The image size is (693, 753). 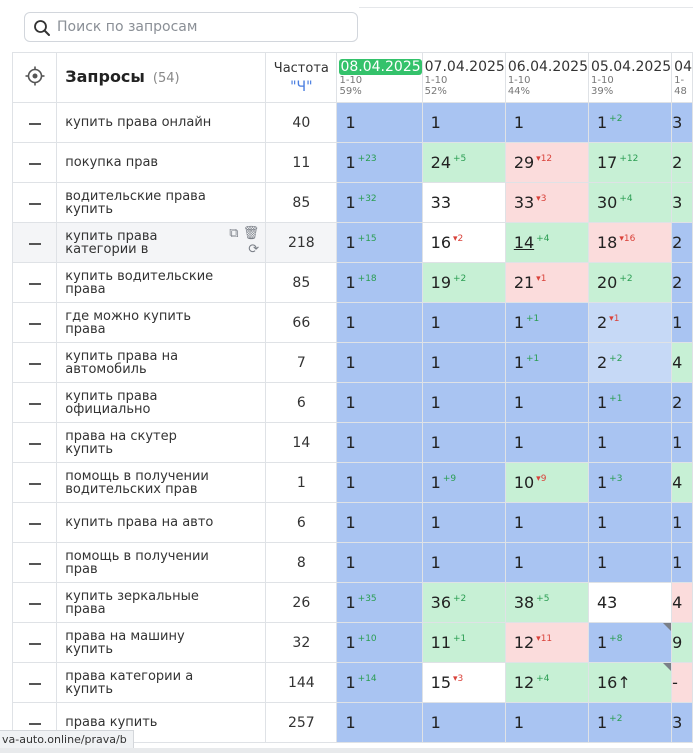 I want to click on query-cell: купить зеркальные права, so click(x=161, y=602).